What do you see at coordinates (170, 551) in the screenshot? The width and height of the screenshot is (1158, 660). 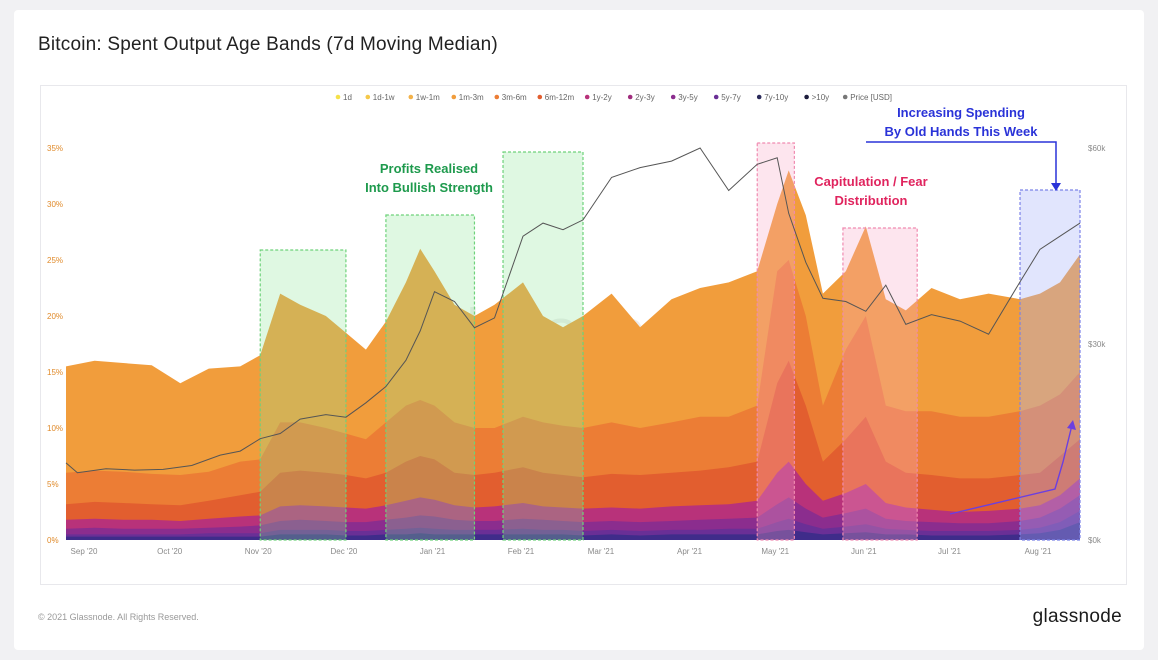 I see `x-tick-label: Oct '20` at bounding box center [170, 551].